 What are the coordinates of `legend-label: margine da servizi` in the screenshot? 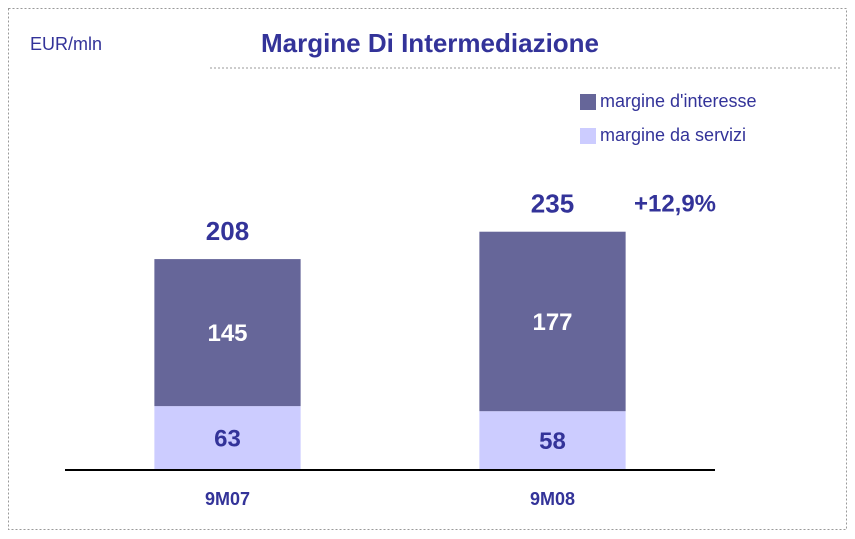 It's located at (673, 135).